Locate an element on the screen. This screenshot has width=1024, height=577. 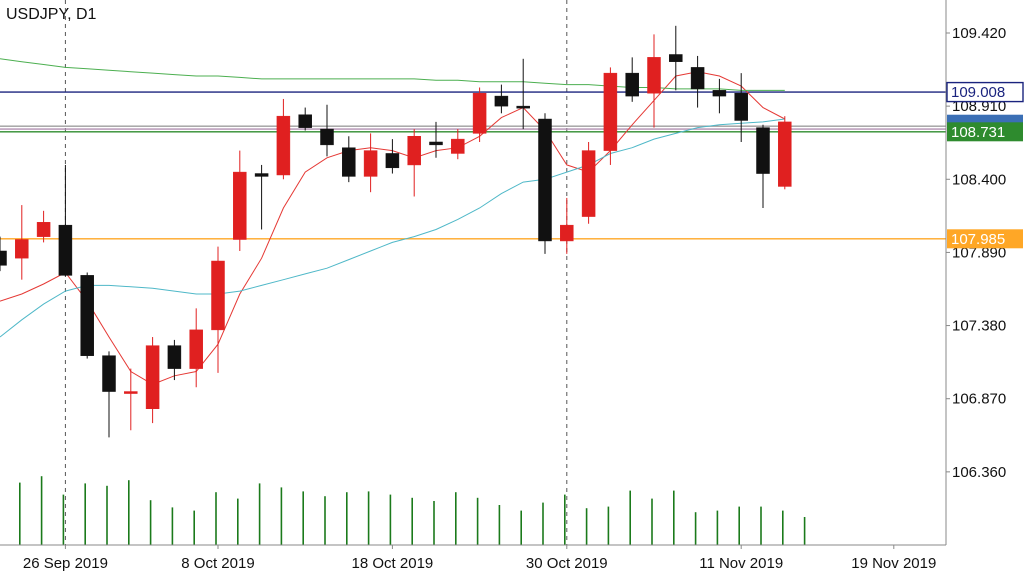
price-tick-label: 106.870 is located at coordinates (979, 399).